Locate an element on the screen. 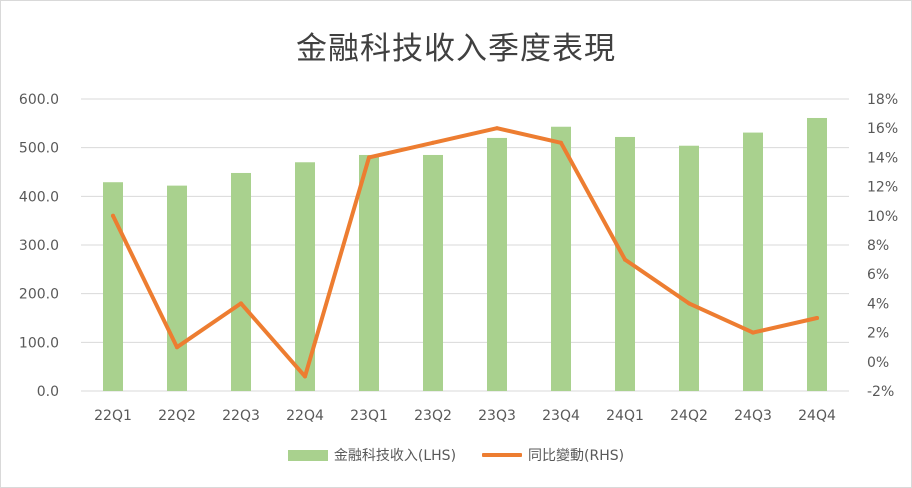  legend-item-revenue: 金融科技收入(LHS) is located at coordinates (372, 455).